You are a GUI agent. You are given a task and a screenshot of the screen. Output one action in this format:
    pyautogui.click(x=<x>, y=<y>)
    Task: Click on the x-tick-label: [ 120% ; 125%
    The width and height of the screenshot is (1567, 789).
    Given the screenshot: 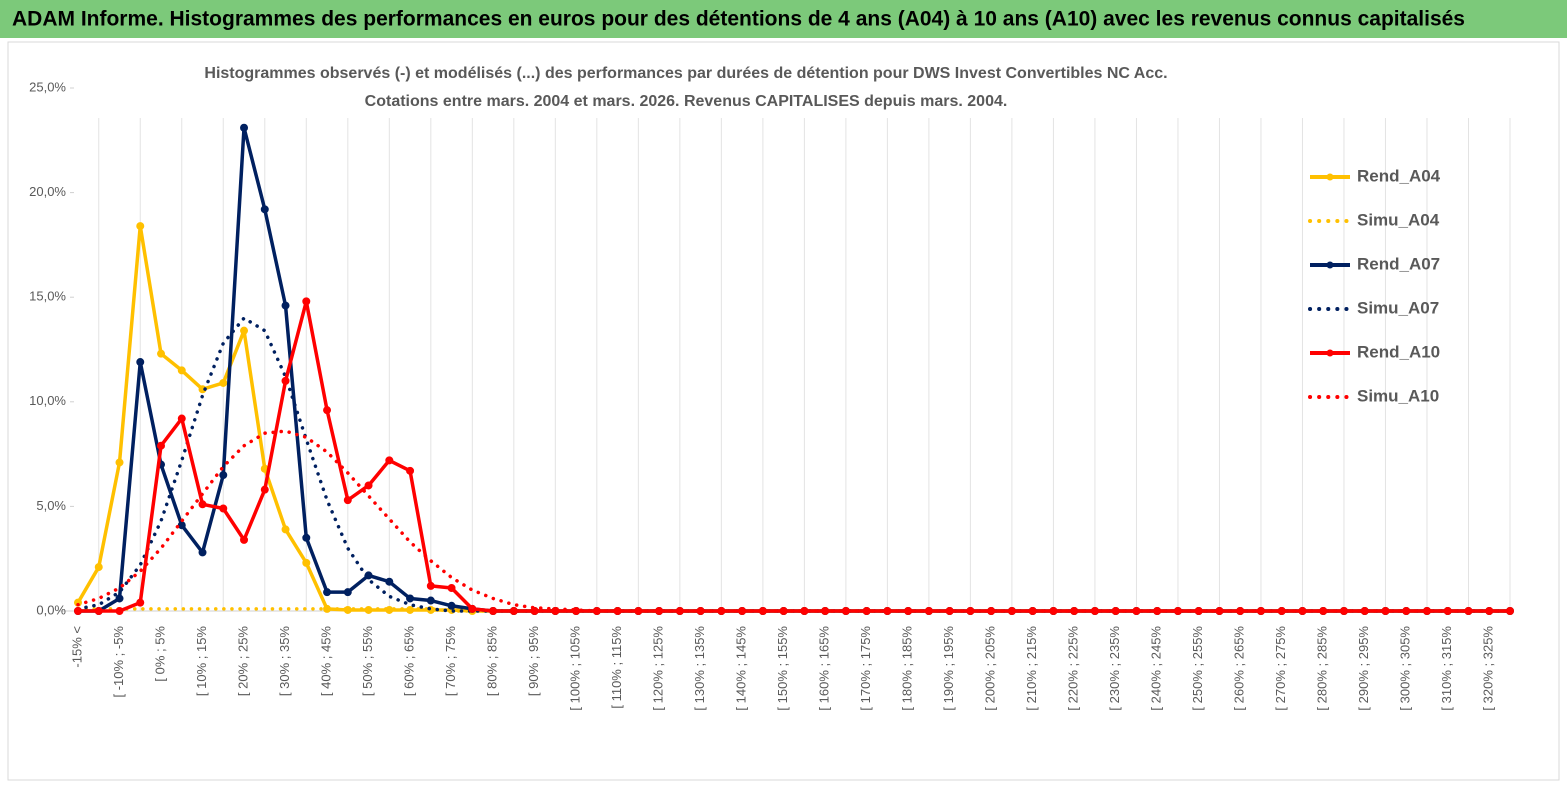 What is the action you would take?
    pyautogui.click(x=658, y=668)
    